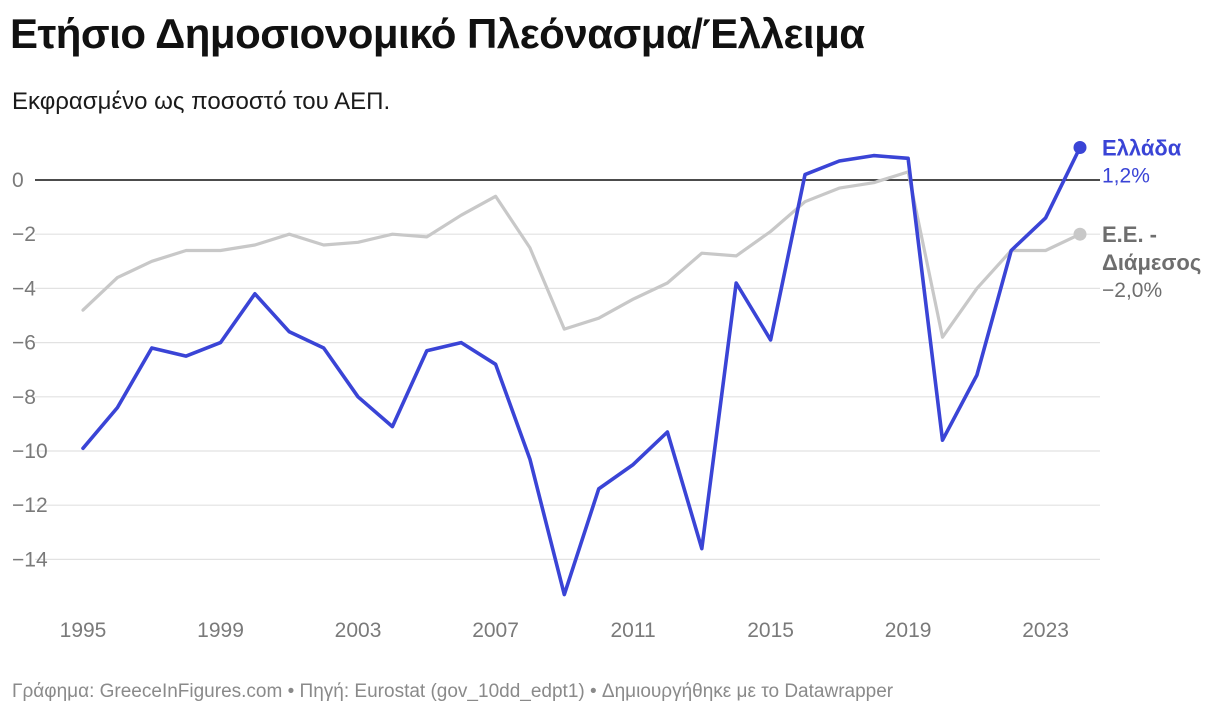 This screenshot has height=716, width=1220. Describe the element at coordinates (30, 370) in the screenshot. I see `y-axis: 0 −2 −4 −6 −8 −10 −12 −14` at that location.